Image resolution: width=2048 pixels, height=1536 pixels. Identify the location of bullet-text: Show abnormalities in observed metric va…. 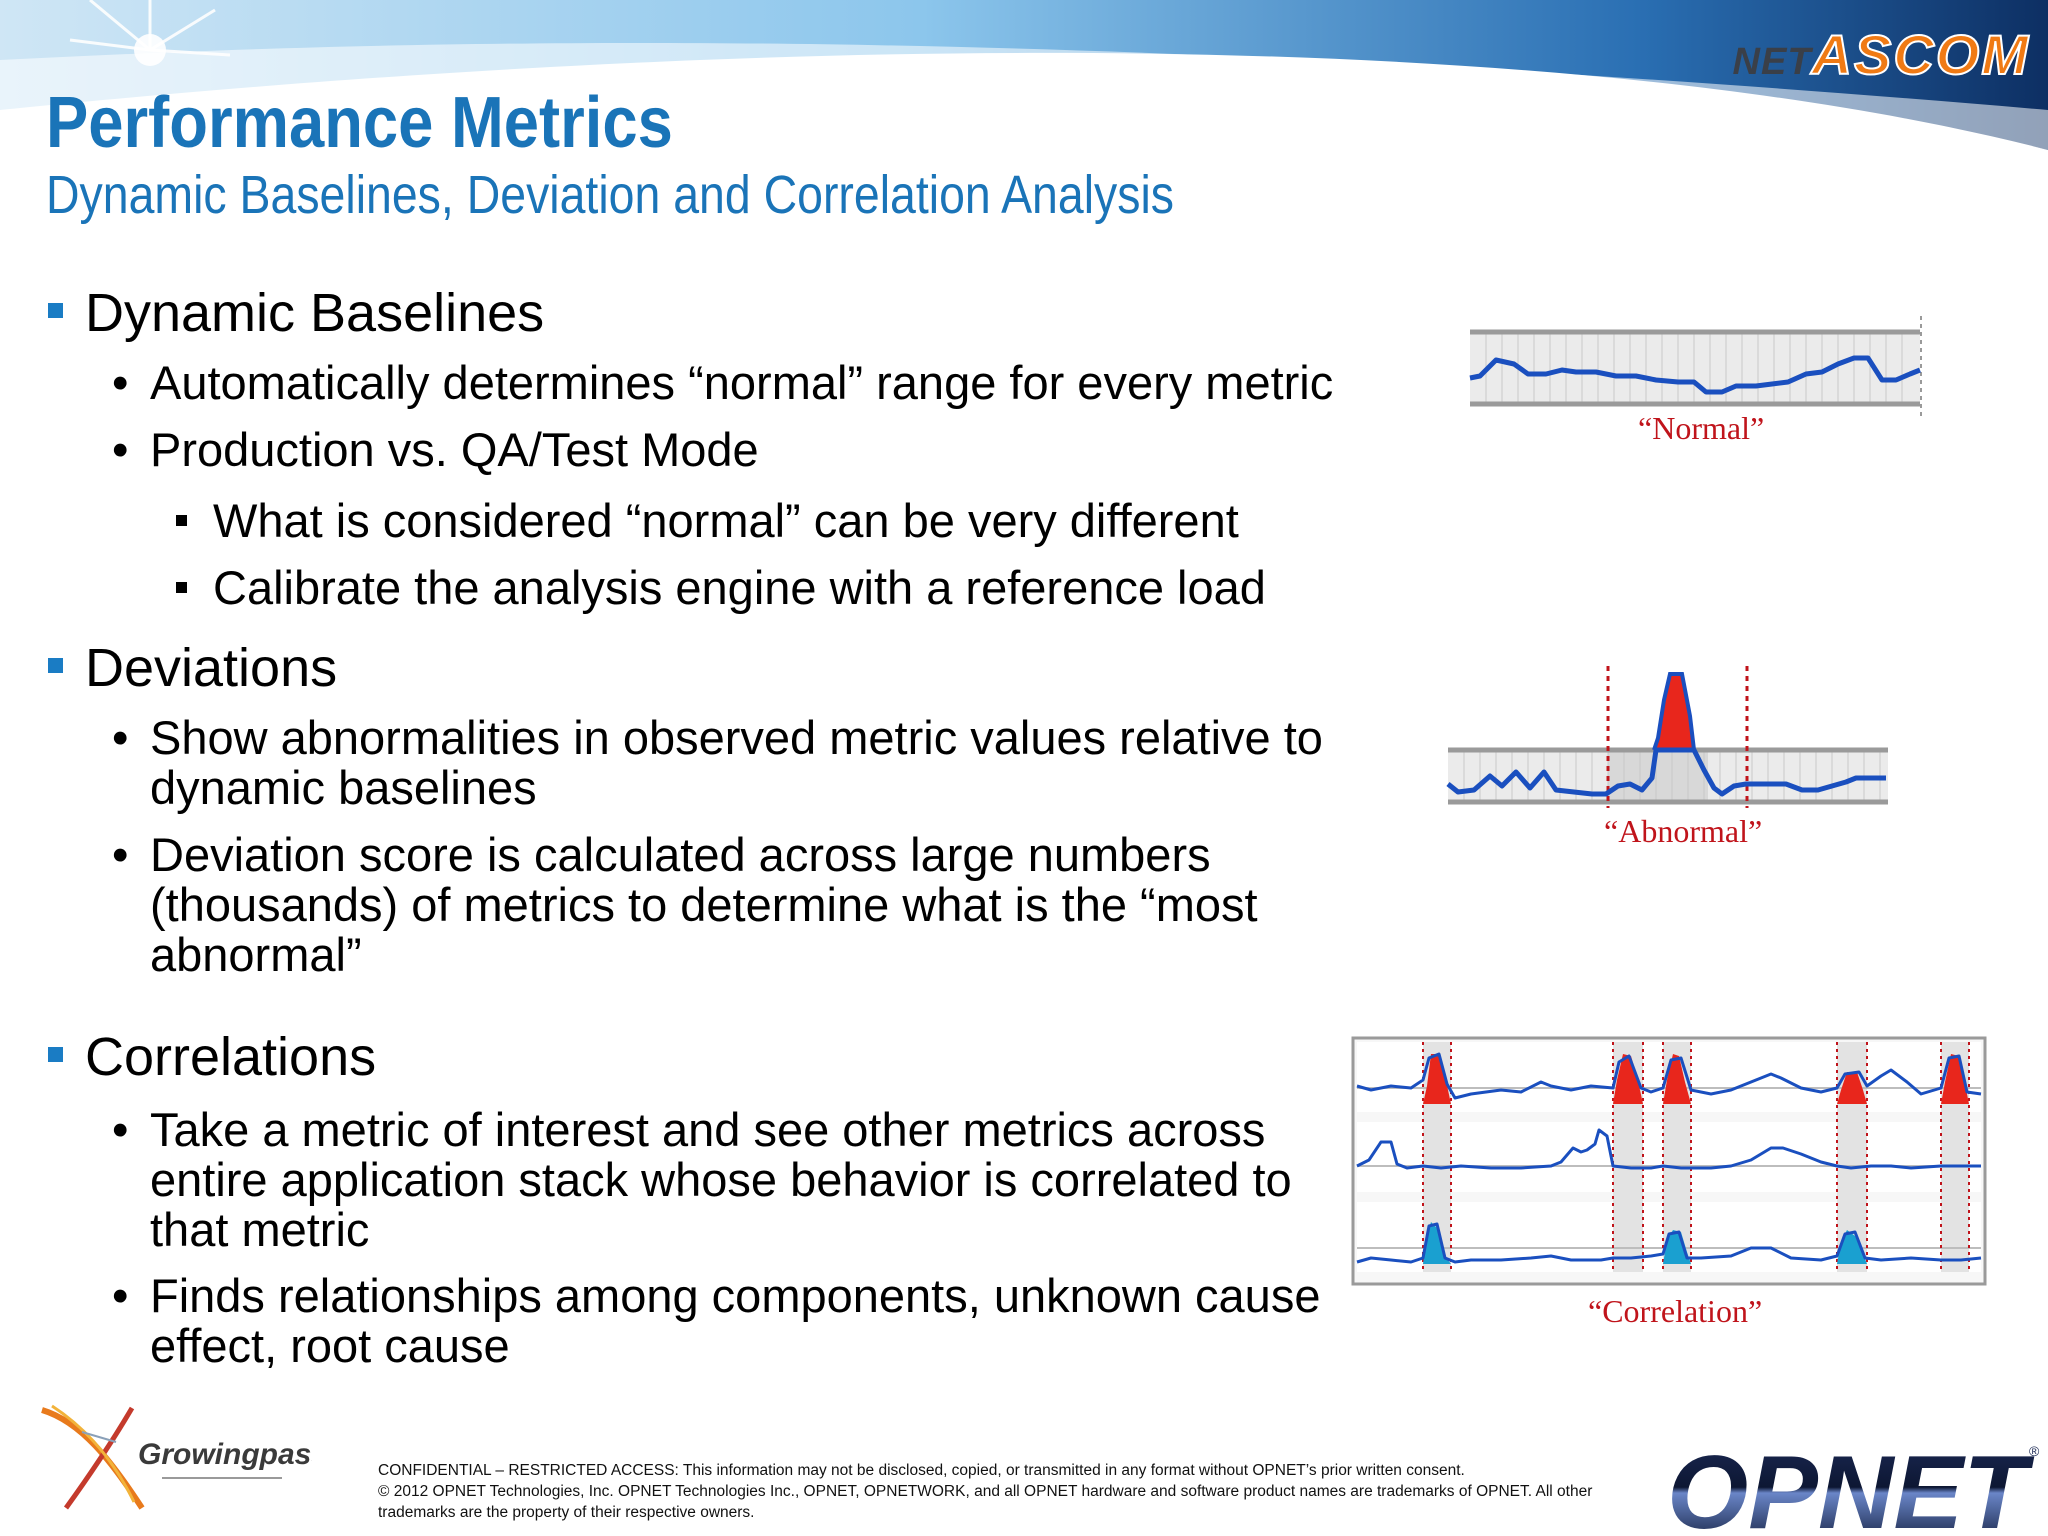
(736, 762).